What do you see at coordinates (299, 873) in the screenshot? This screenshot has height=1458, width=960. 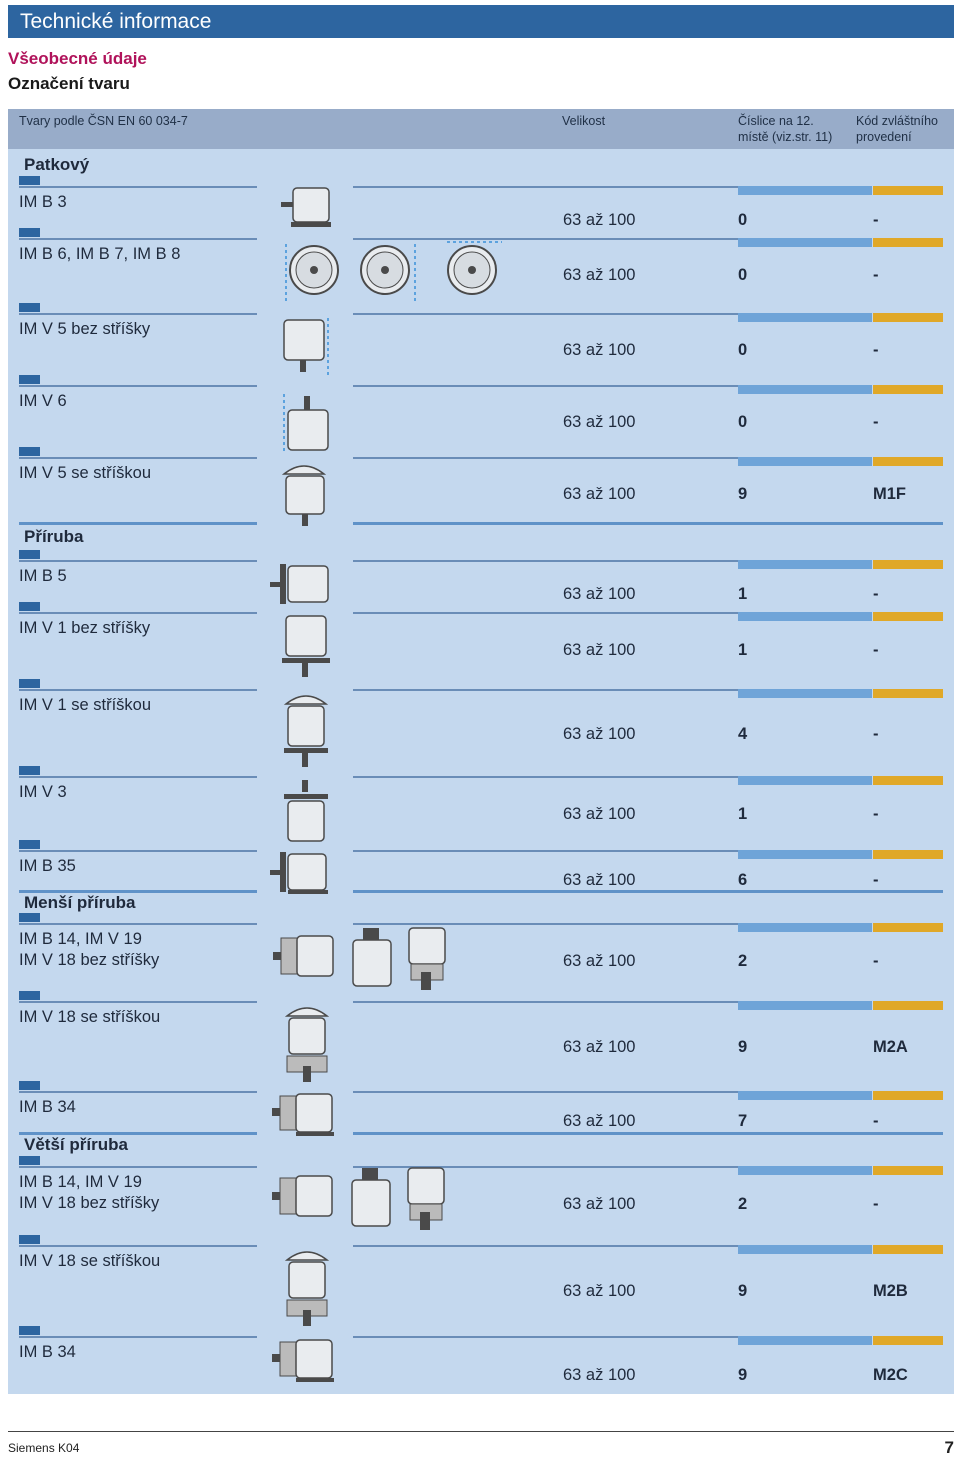 I see `foot-flange-motor-icon` at bounding box center [299, 873].